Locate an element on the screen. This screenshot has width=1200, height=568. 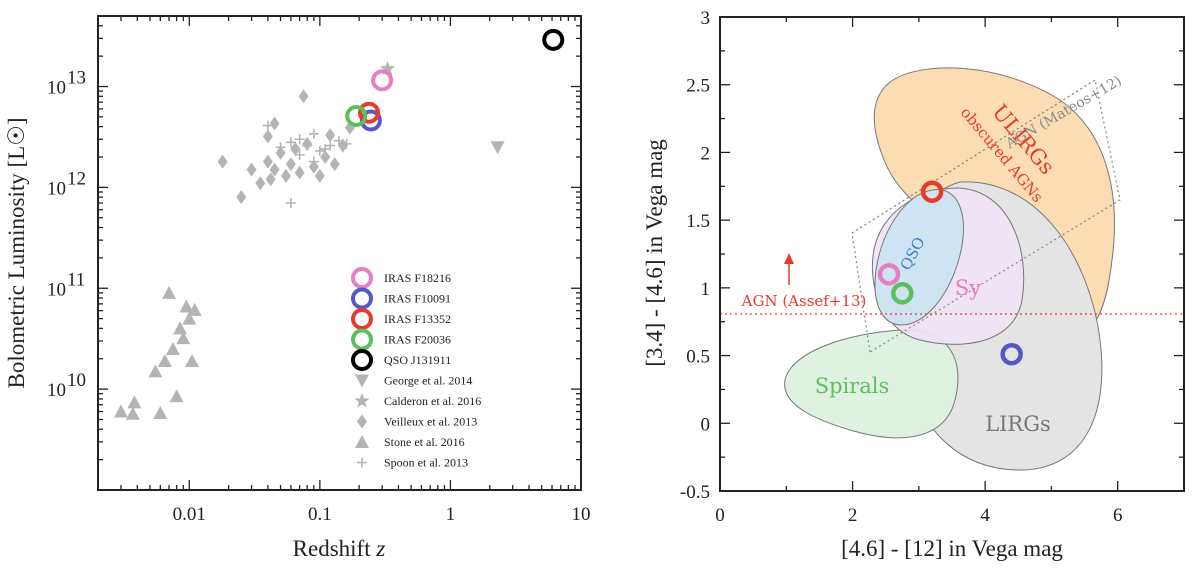
left-x-tick-label: 1 is located at coordinates (451, 514).